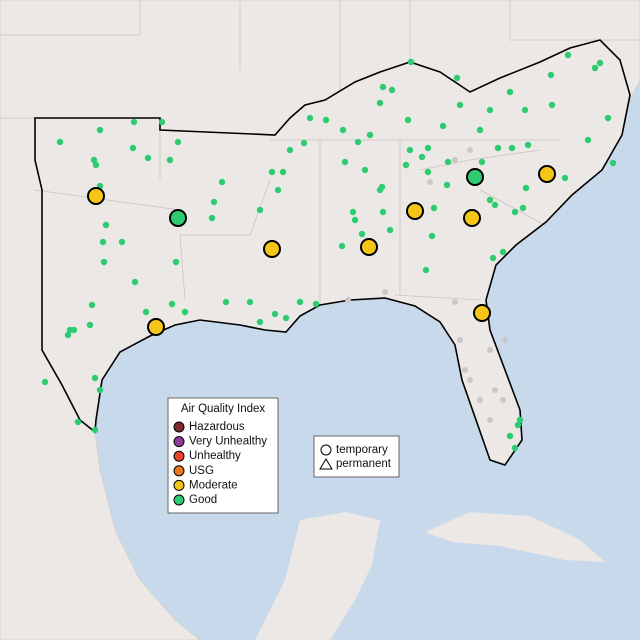  What do you see at coordinates (201, 471) in the screenshot?
I see `legend-label: USG` at bounding box center [201, 471].